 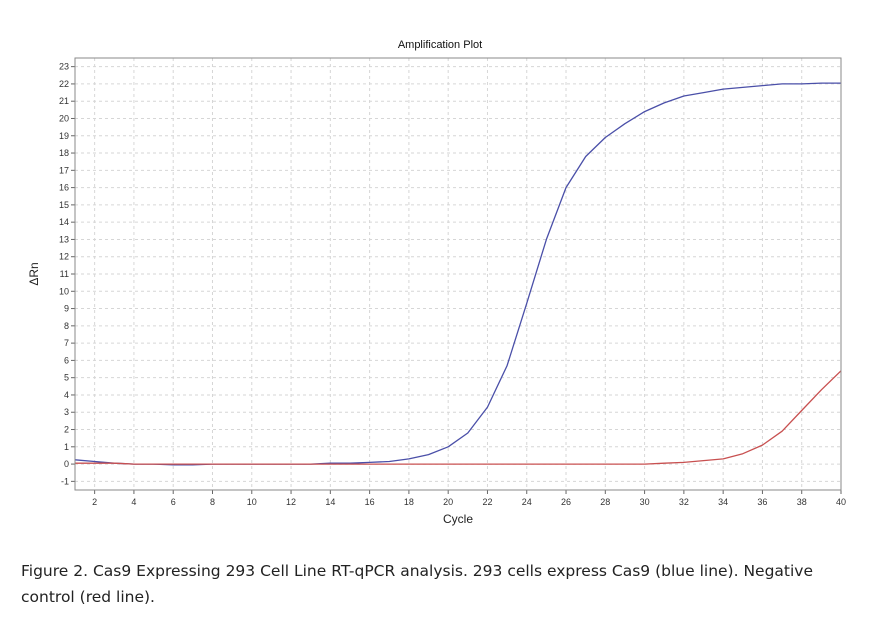 I want to click on x-tick-label: 36, so click(x=762, y=502).